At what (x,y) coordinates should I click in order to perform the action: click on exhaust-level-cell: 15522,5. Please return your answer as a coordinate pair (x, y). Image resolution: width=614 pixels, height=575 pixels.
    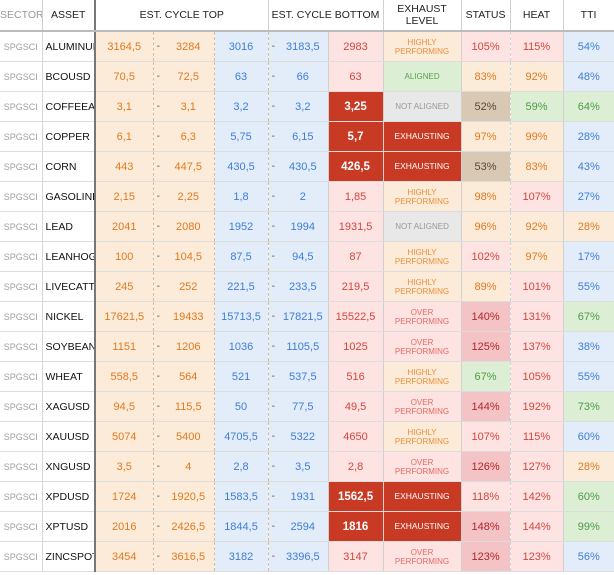
    Looking at the image, I should click on (356, 316).